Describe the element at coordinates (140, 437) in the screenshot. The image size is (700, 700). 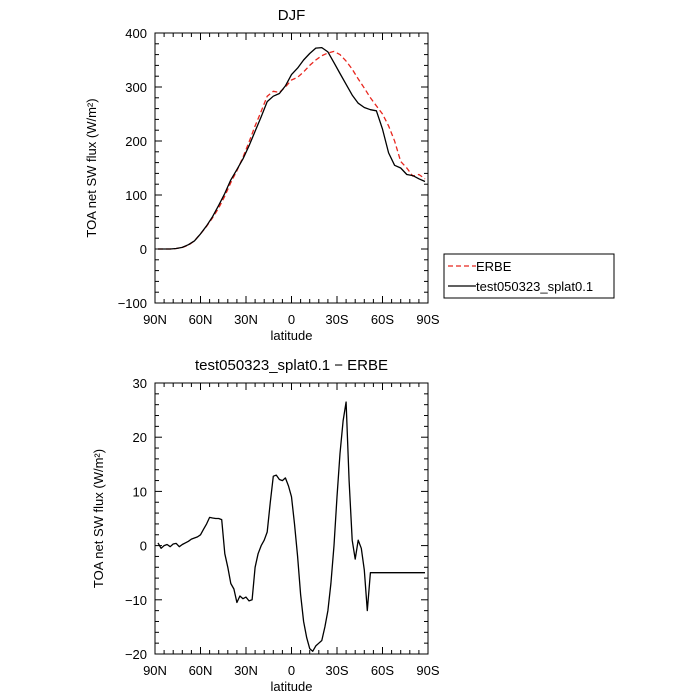
I see `y-tick-label: 20` at that location.